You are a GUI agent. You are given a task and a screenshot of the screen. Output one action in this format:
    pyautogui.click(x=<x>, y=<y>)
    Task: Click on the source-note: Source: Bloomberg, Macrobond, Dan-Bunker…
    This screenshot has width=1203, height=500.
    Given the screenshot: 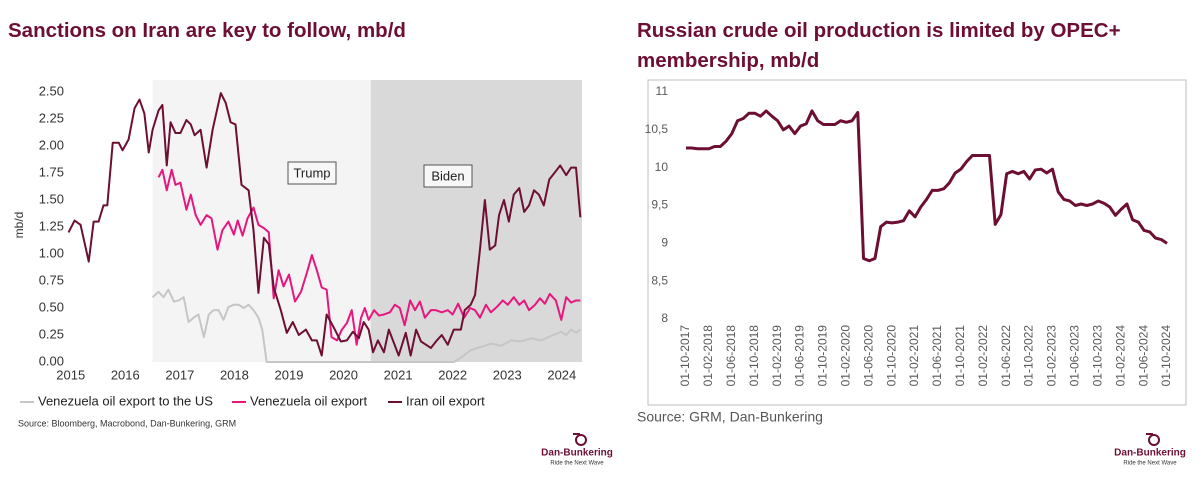 What is the action you would take?
    pyautogui.click(x=127, y=423)
    